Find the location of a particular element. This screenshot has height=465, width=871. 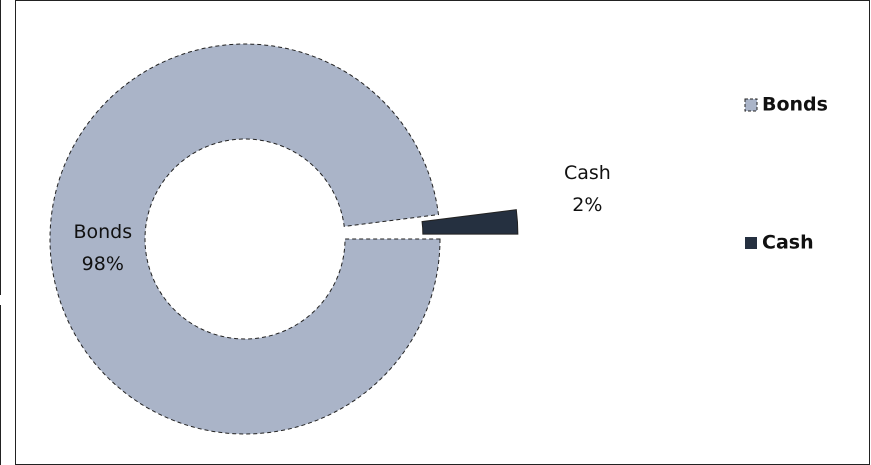

data-label-value: 2% is located at coordinates (587, 205).